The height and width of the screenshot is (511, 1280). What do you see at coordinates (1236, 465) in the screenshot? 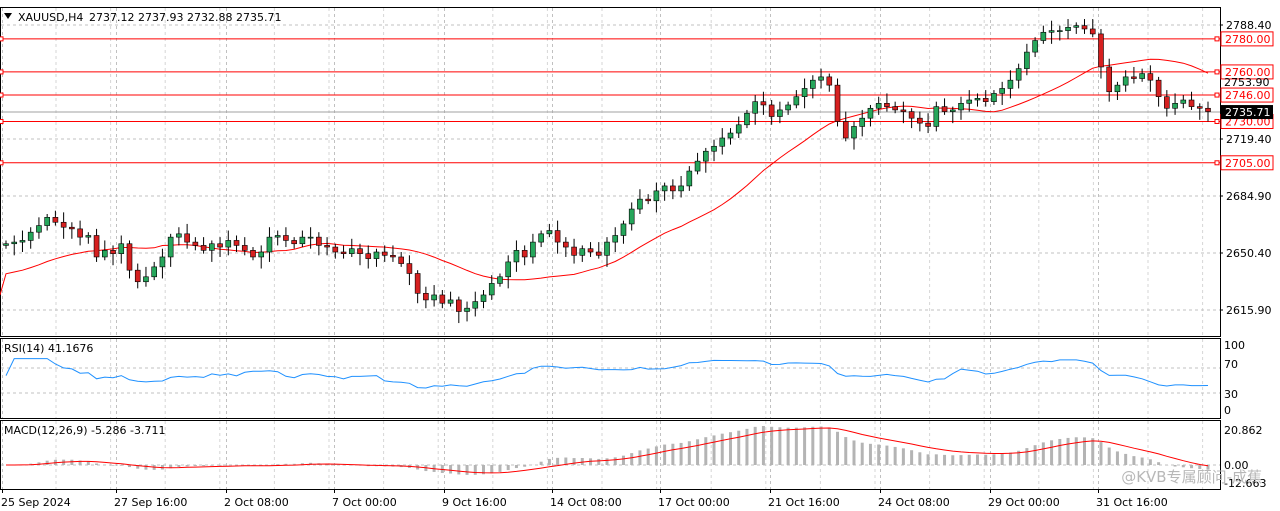
I see `macd-tick-zero: 0.00` at bounding box center [1236, 465].